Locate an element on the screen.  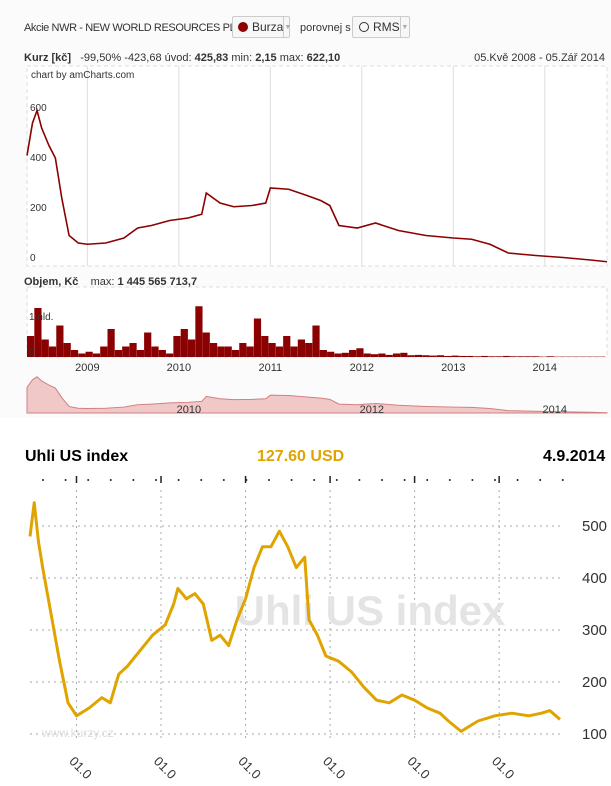
volume-max: 1 445 565 713,7 is located at coordinates (157, 282).